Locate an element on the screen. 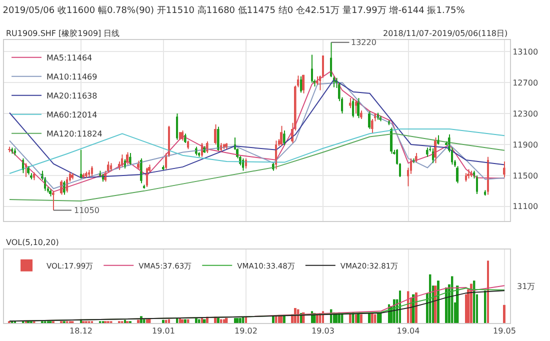  x-tick-label: 19.03 is located at coordinates (323, 331).